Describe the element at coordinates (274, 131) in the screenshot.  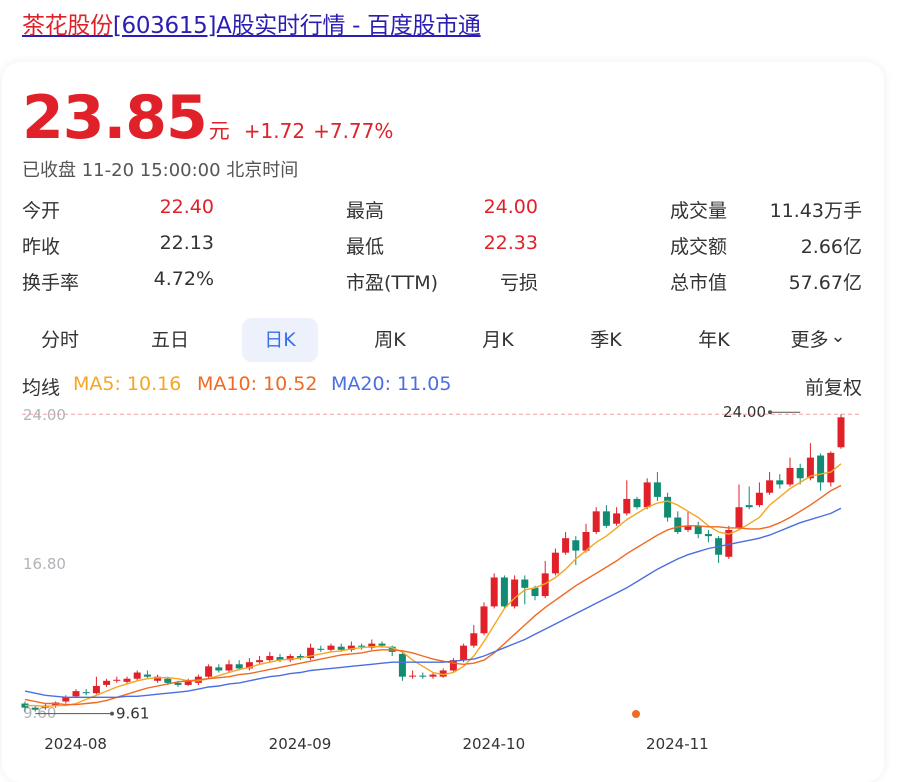
I see `price-change: +1.72` at that location.